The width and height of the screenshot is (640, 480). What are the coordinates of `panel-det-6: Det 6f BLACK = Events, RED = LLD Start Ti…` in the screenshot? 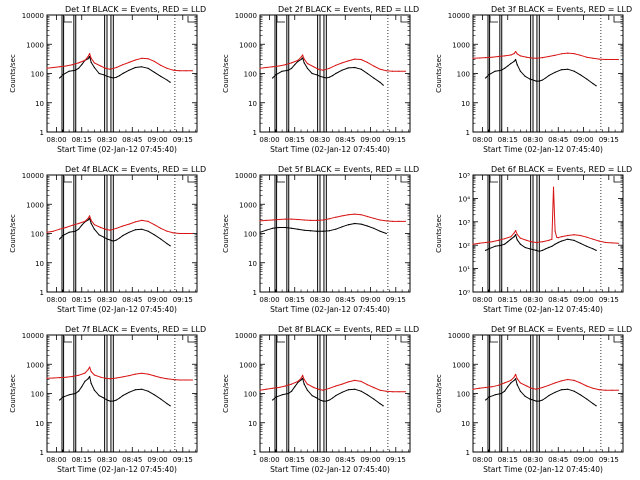 It's located at (533, 239).